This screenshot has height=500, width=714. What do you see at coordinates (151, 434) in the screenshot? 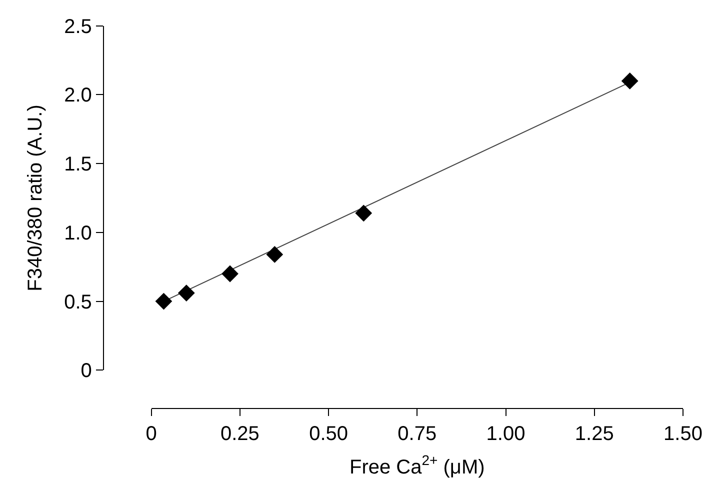
I see `x-tick-label: 0` at bounding box center [151, 434].